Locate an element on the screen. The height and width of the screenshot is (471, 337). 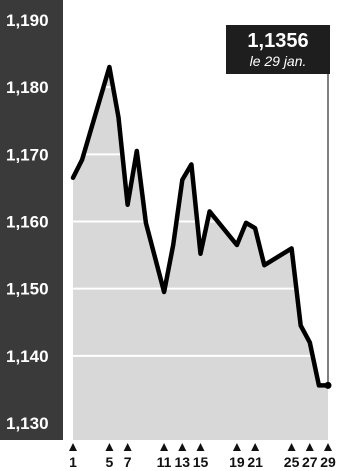
callout-box is located at coordinates (278, 49).